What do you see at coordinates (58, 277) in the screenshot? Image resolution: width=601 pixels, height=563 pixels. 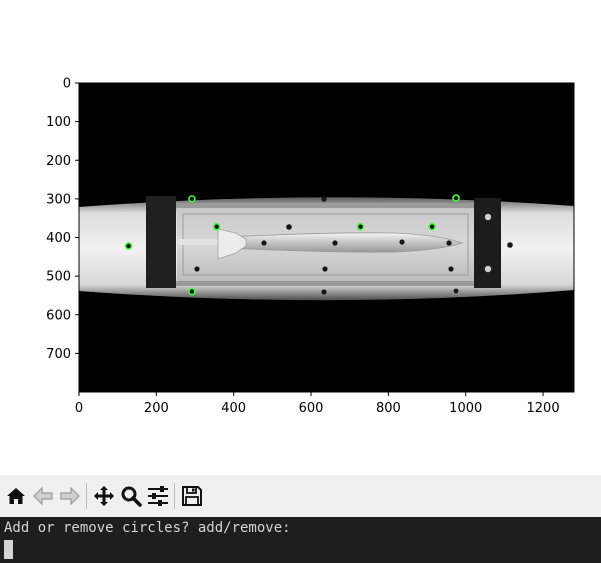 I see `y-tick-label: 500` at bounding box center [58, 277].